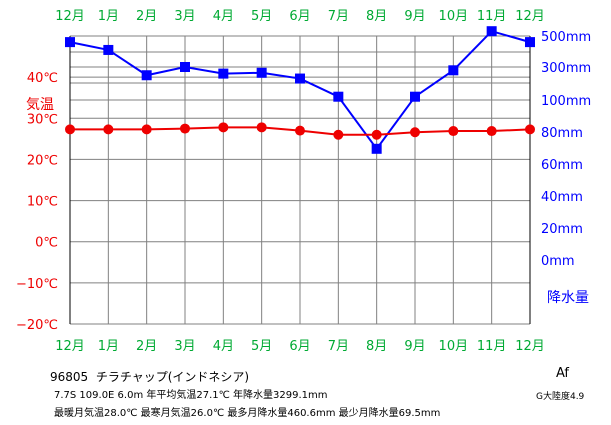 The height and width of the screenshot is (425, 611). I want to click on precipitation-tick-label: 20mm, so click(562, 229).